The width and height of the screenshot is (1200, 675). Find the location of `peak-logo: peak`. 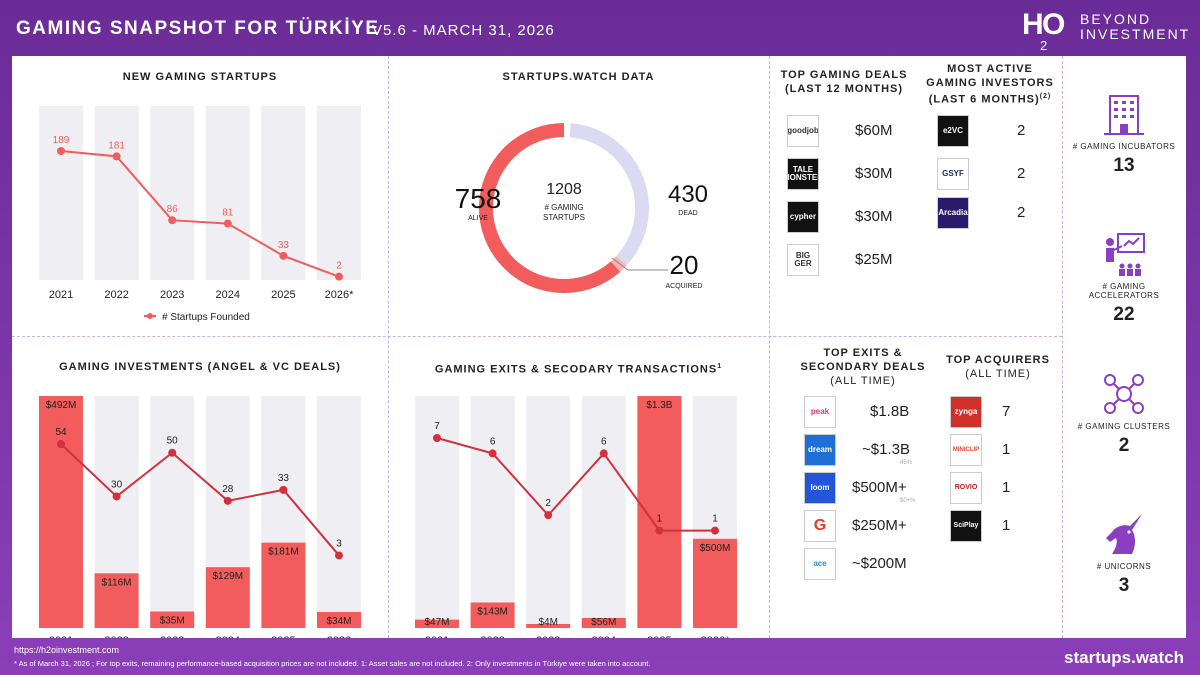

peak-logo: peak is located at coordinates (820, 412).